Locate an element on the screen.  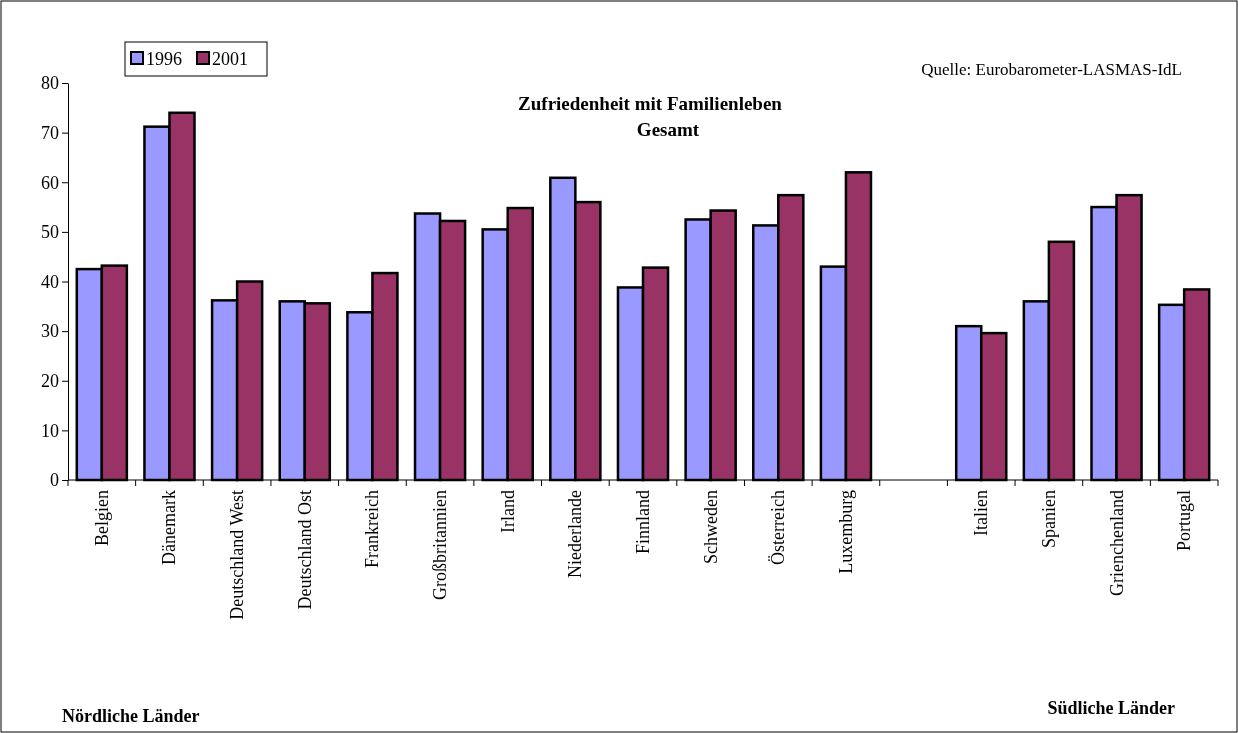
y-tick-label: 50 is located at coordinates (50, 232).